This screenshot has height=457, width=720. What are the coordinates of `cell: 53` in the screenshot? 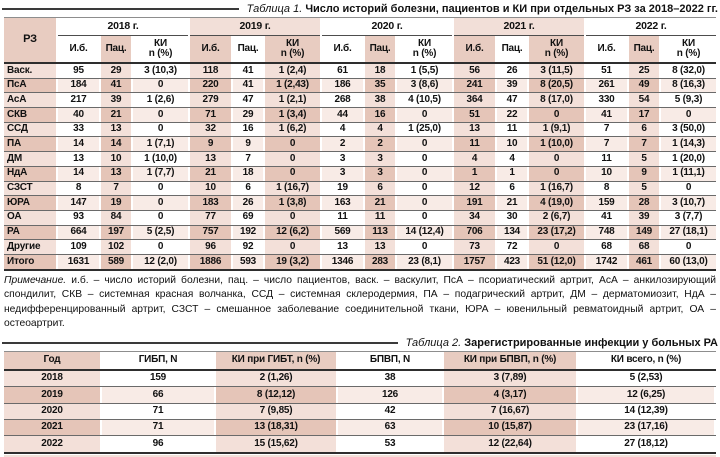 It's located at (390, 444).